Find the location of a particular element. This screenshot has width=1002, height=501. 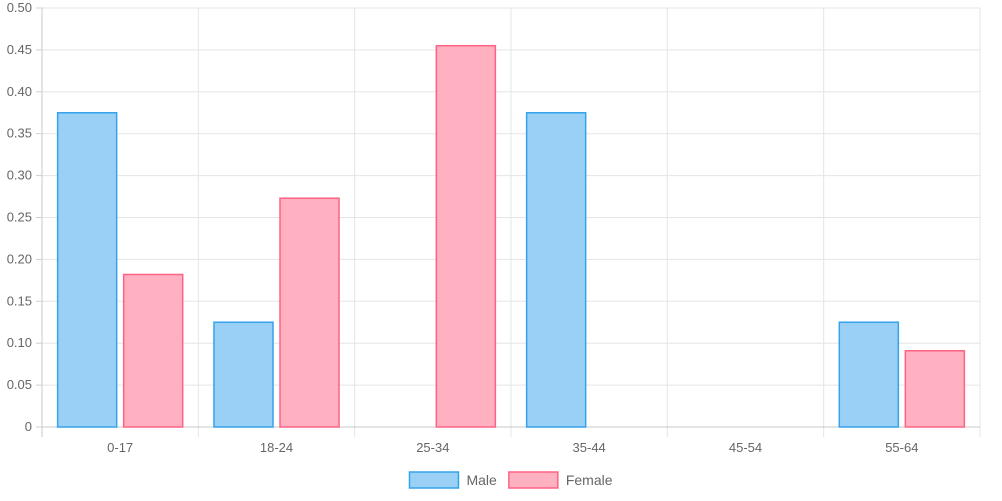

x-tick-label: 45-54 is located at coordinates (745, 447).